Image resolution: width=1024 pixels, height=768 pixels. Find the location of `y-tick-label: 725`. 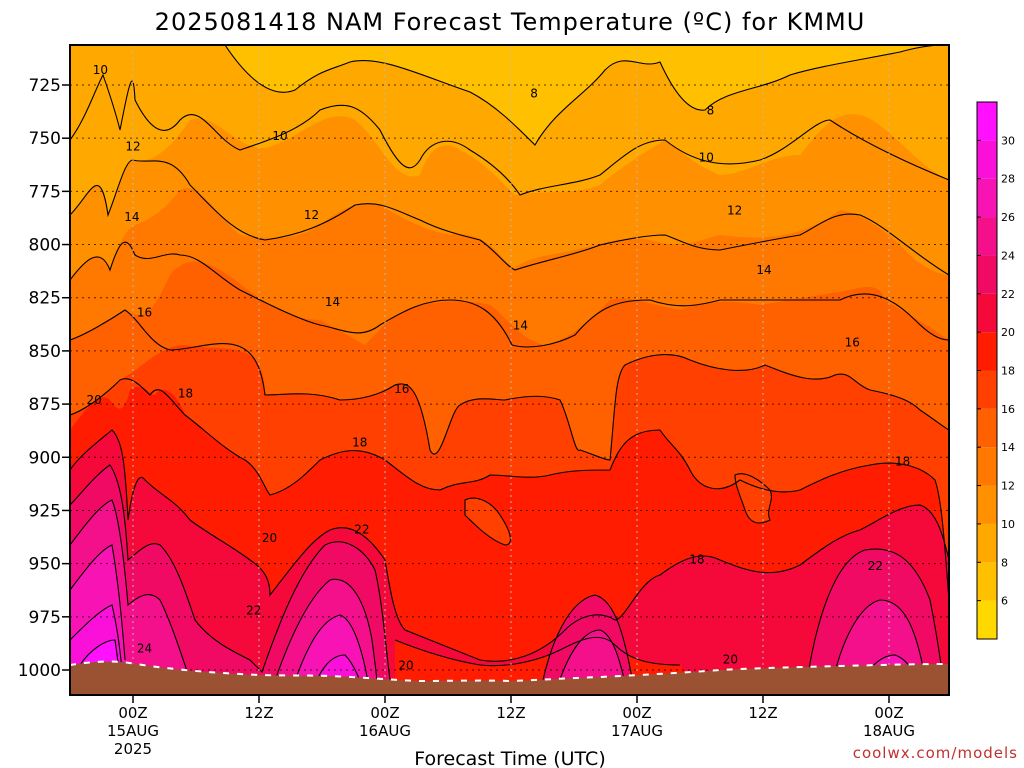

y-tick-label: 725 is located at coordinates (45, 86).